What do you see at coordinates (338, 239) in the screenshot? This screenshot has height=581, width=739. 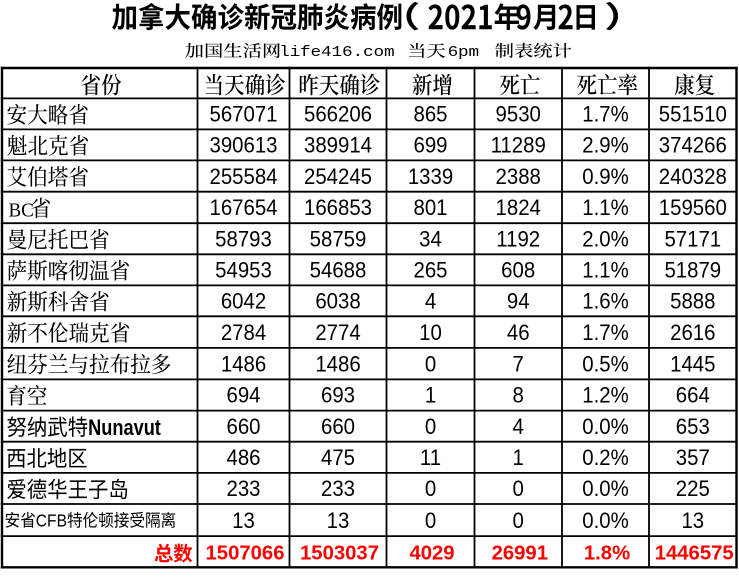 I see `svg-text: 58759` at bounding box center [338, 239].